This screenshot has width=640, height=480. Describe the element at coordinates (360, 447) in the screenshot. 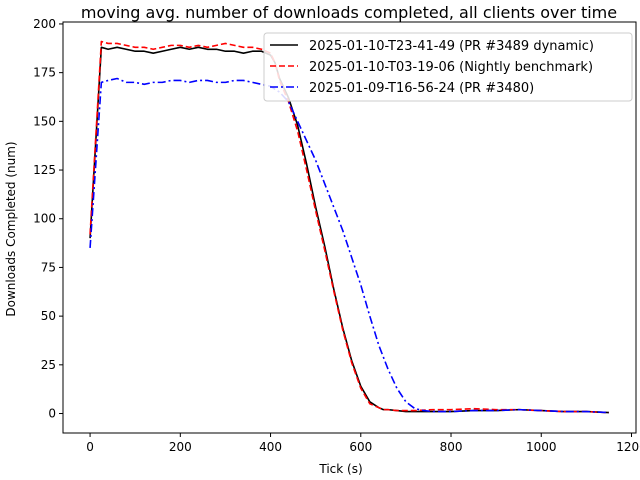

I see `x-tick-label: 600` at that location.